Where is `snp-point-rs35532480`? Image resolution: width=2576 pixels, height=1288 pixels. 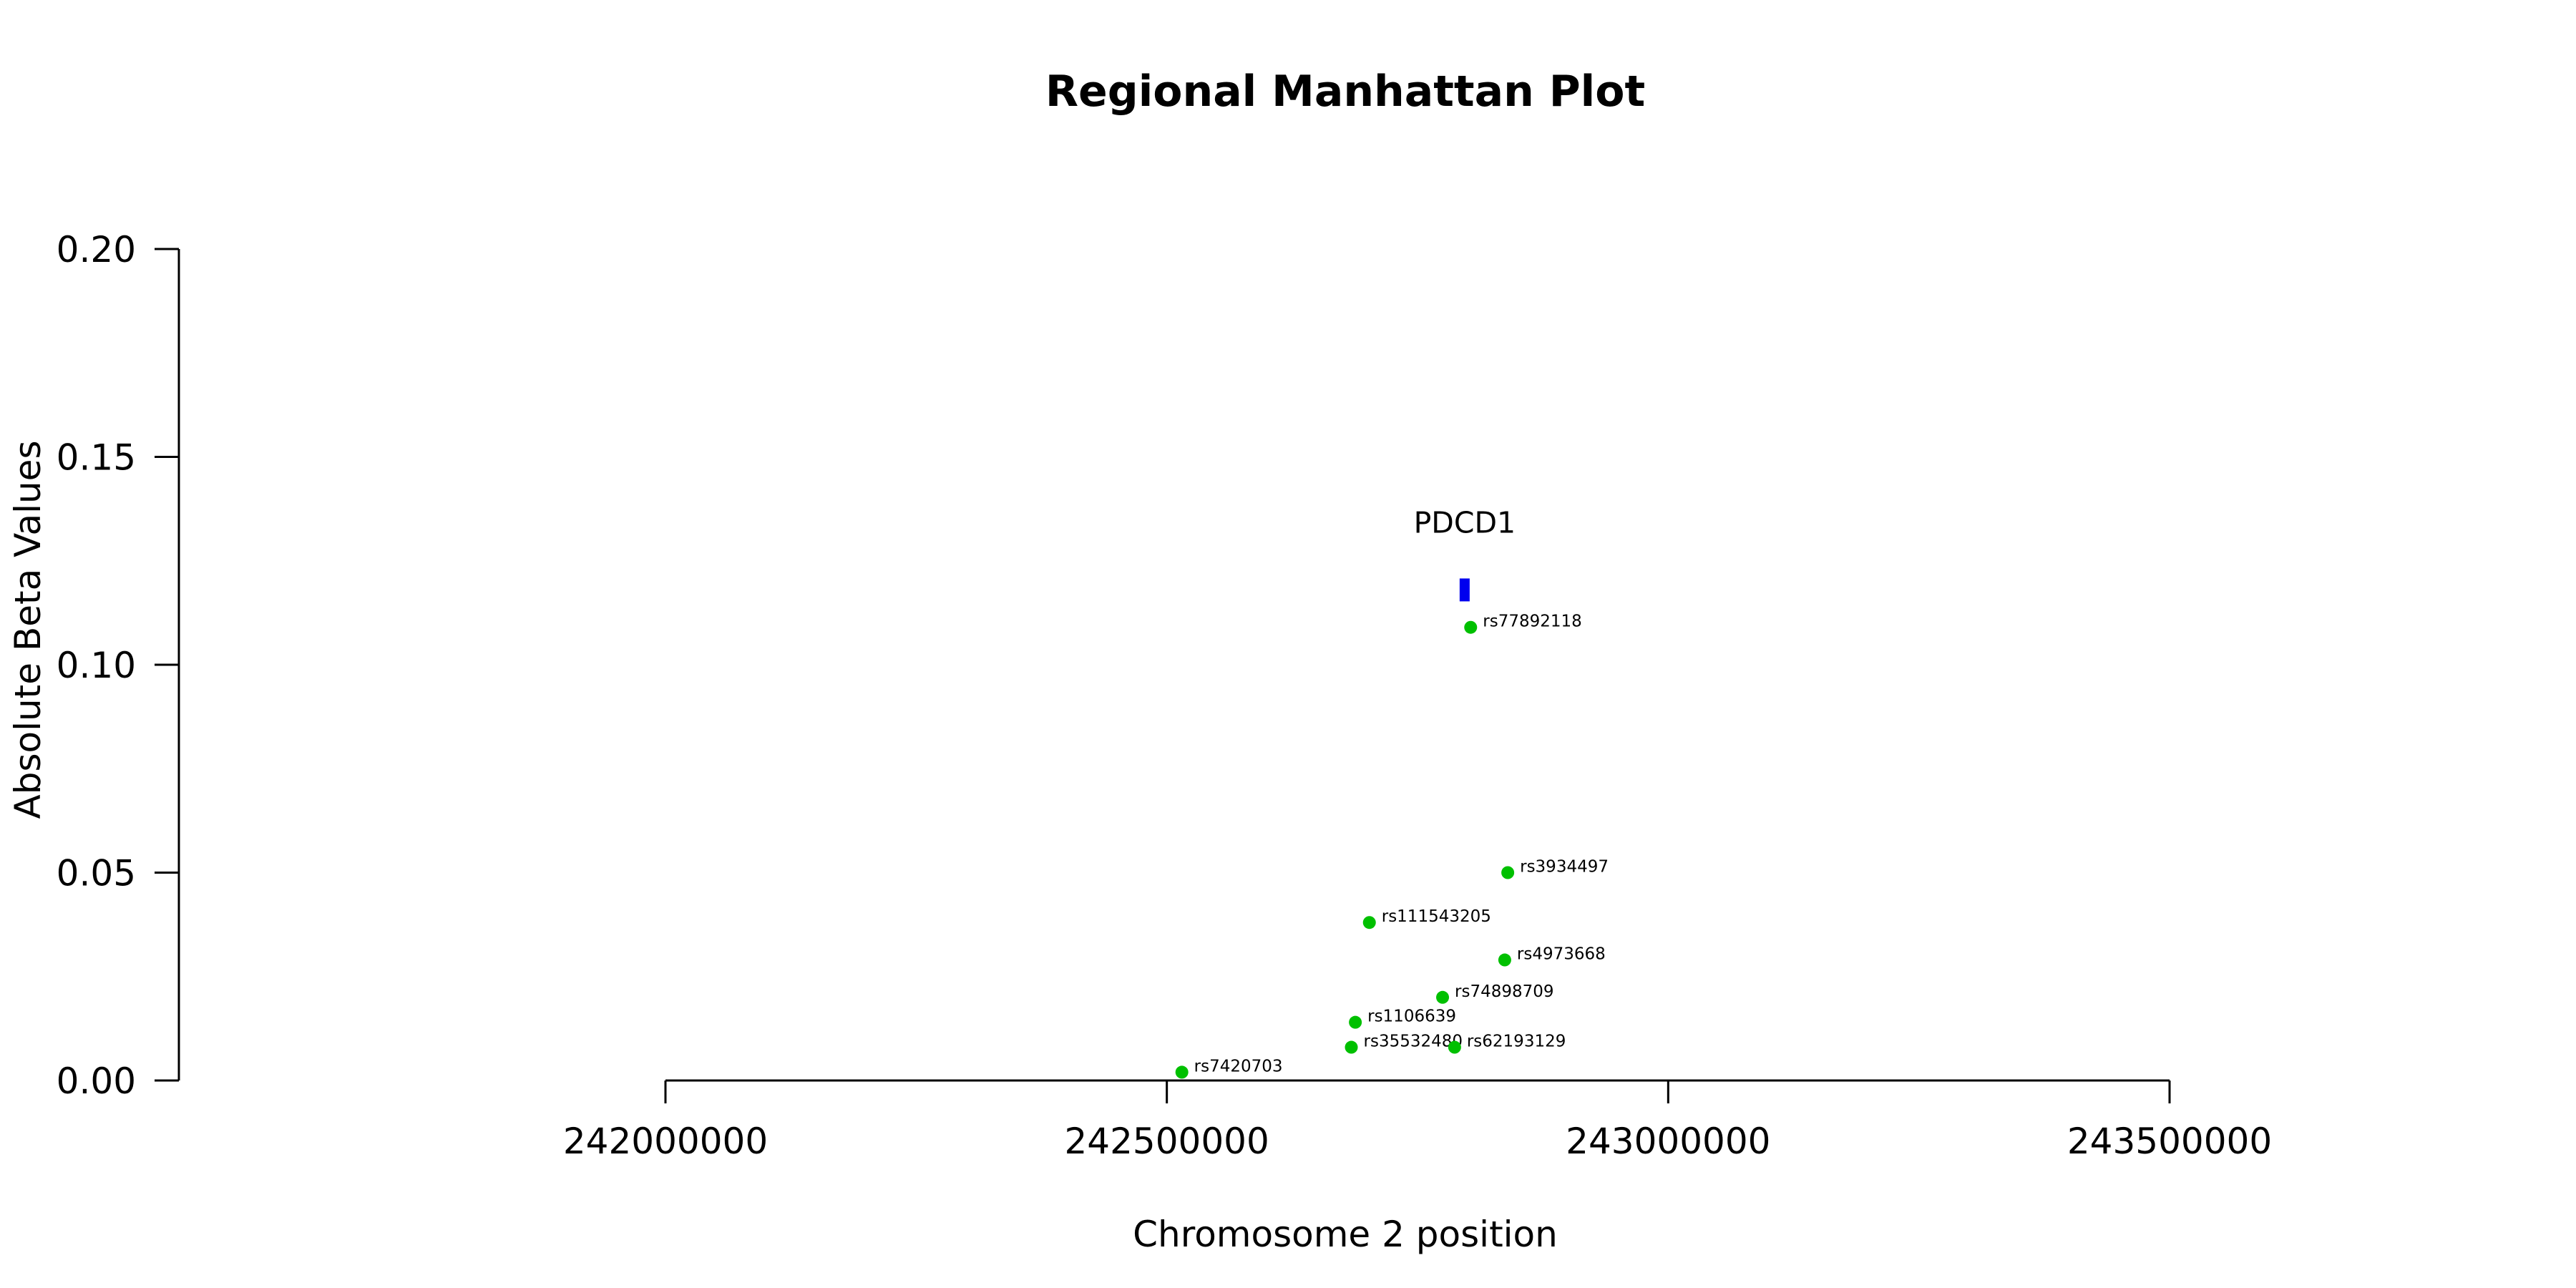 snp-point-rs35532480 is located at coordinates (1351, 1047).